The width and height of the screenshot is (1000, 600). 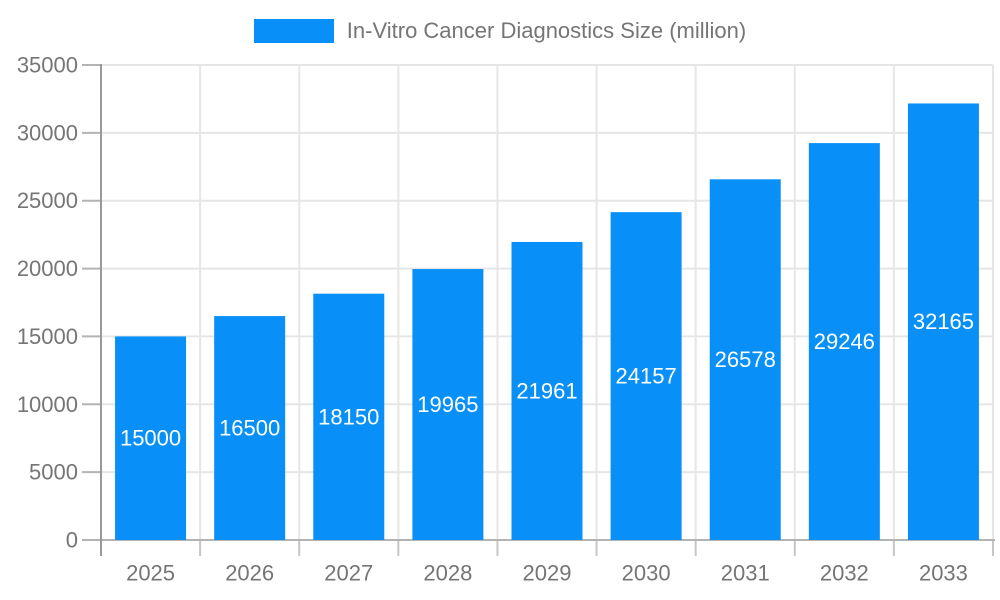 I want to click on bar-value-label: 32165, so click(x=943, y=321).